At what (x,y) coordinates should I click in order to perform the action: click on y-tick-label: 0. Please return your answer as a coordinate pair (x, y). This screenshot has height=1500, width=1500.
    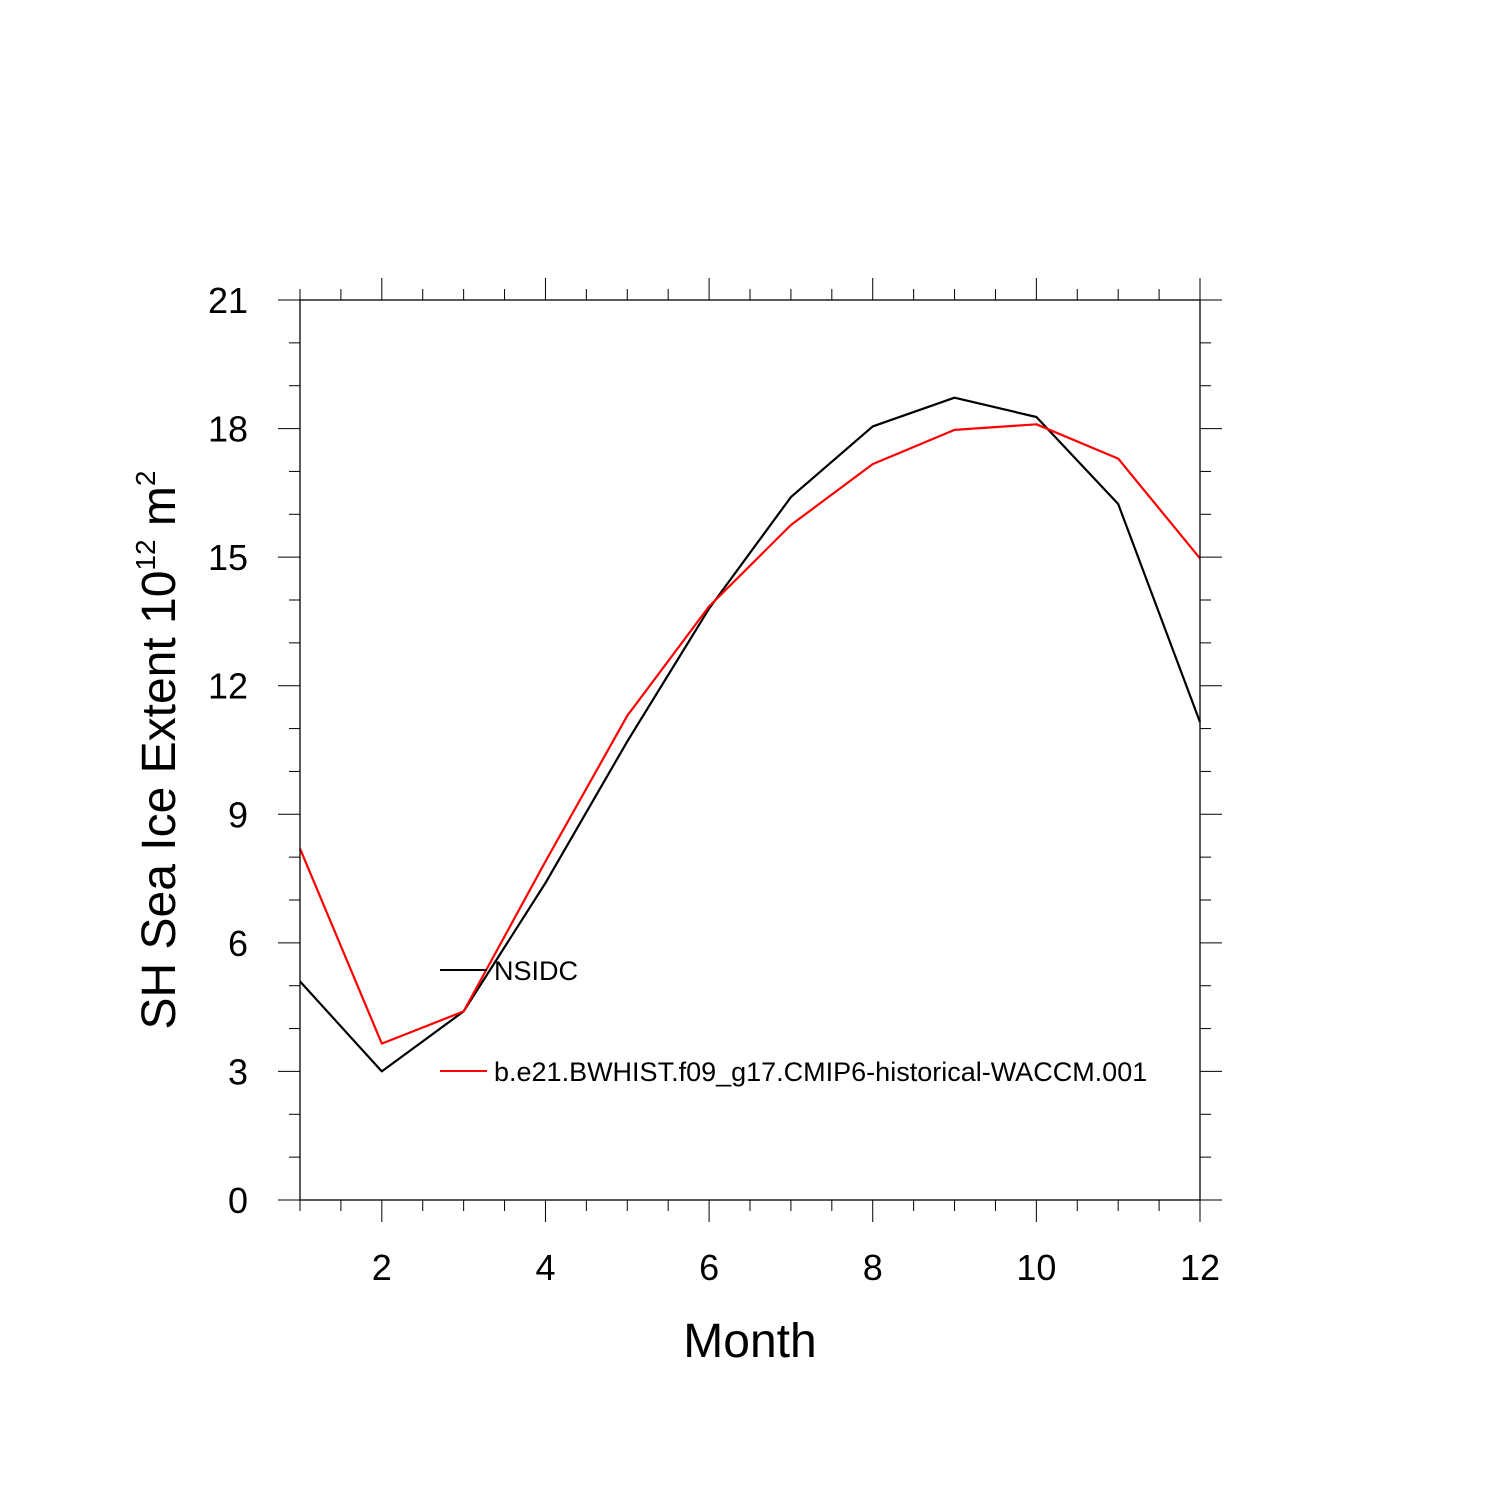
    Looking at the image, I should click on (238, 1200).